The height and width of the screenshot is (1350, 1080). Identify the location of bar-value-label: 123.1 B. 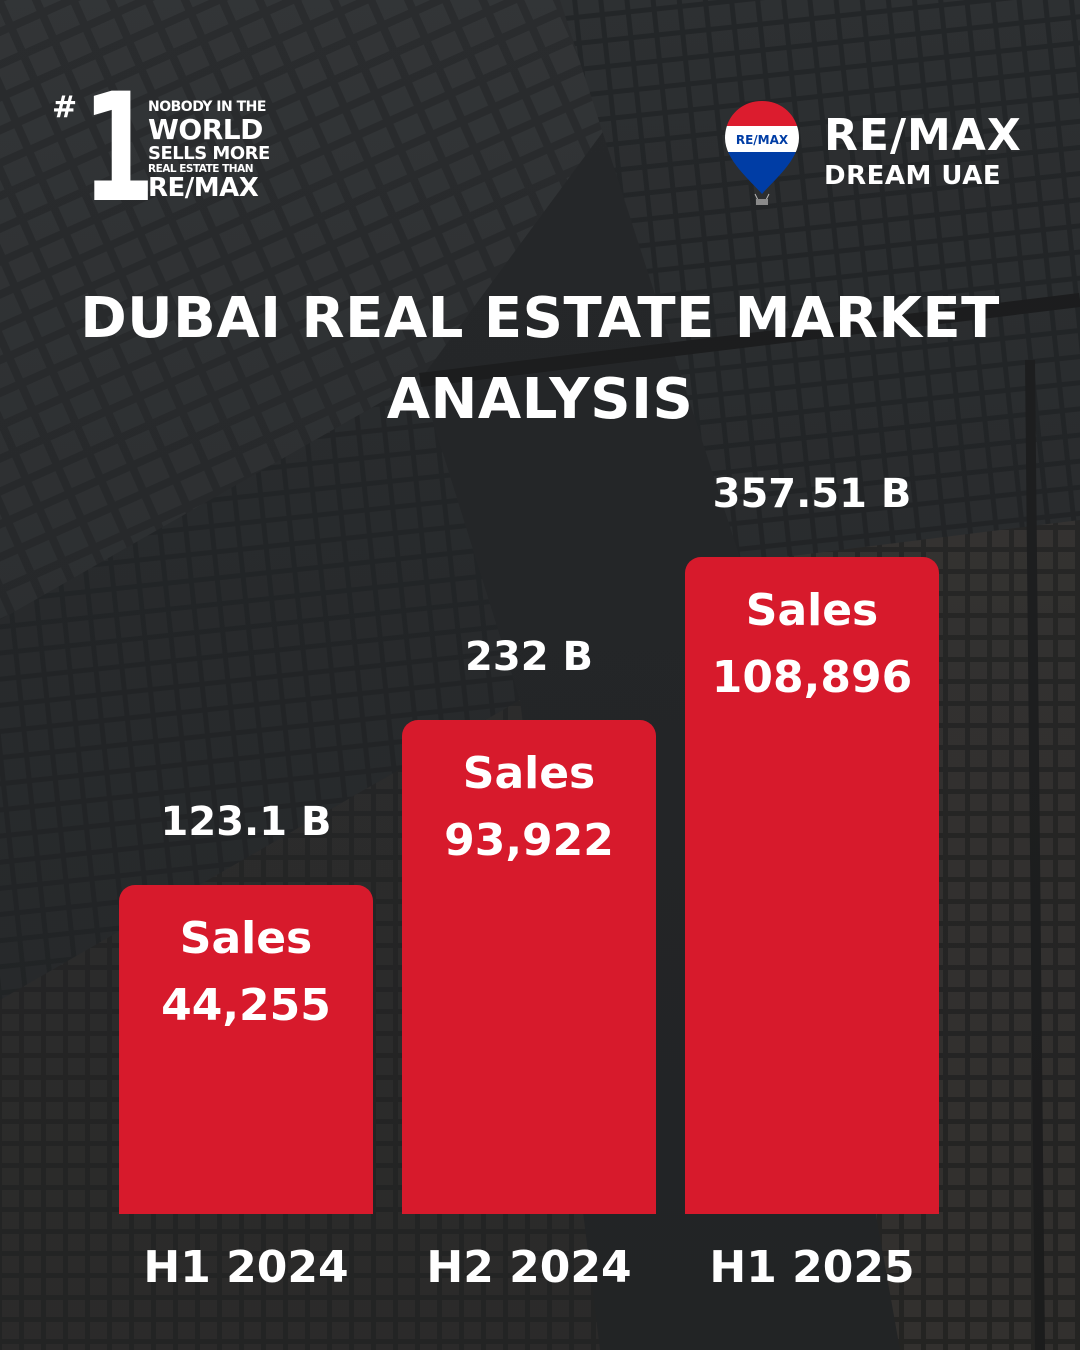
(246, 822).